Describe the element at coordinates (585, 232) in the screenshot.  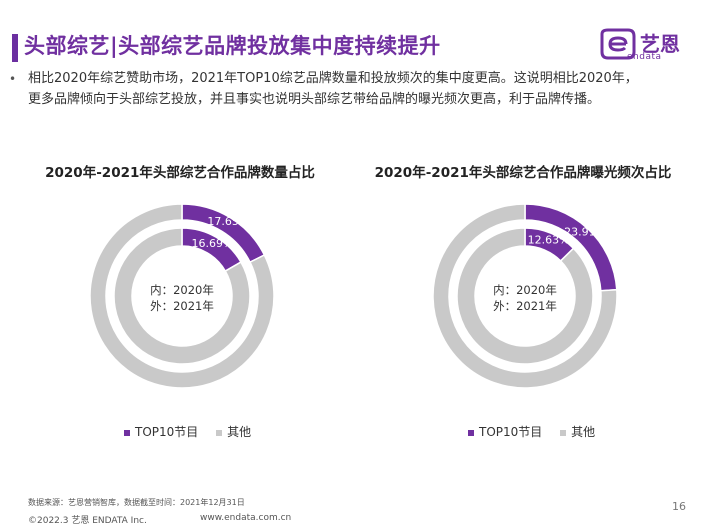
I see `outer-ring-data-label: 23.91%` at that location.